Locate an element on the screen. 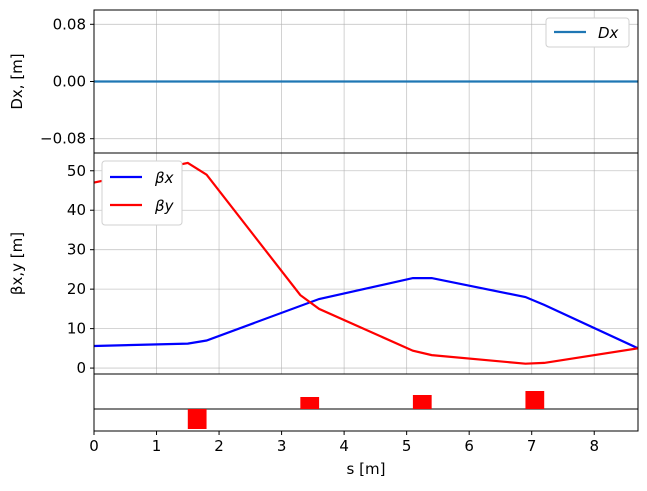  xtick-label-6: 6 is located at coordinates (469, 446).